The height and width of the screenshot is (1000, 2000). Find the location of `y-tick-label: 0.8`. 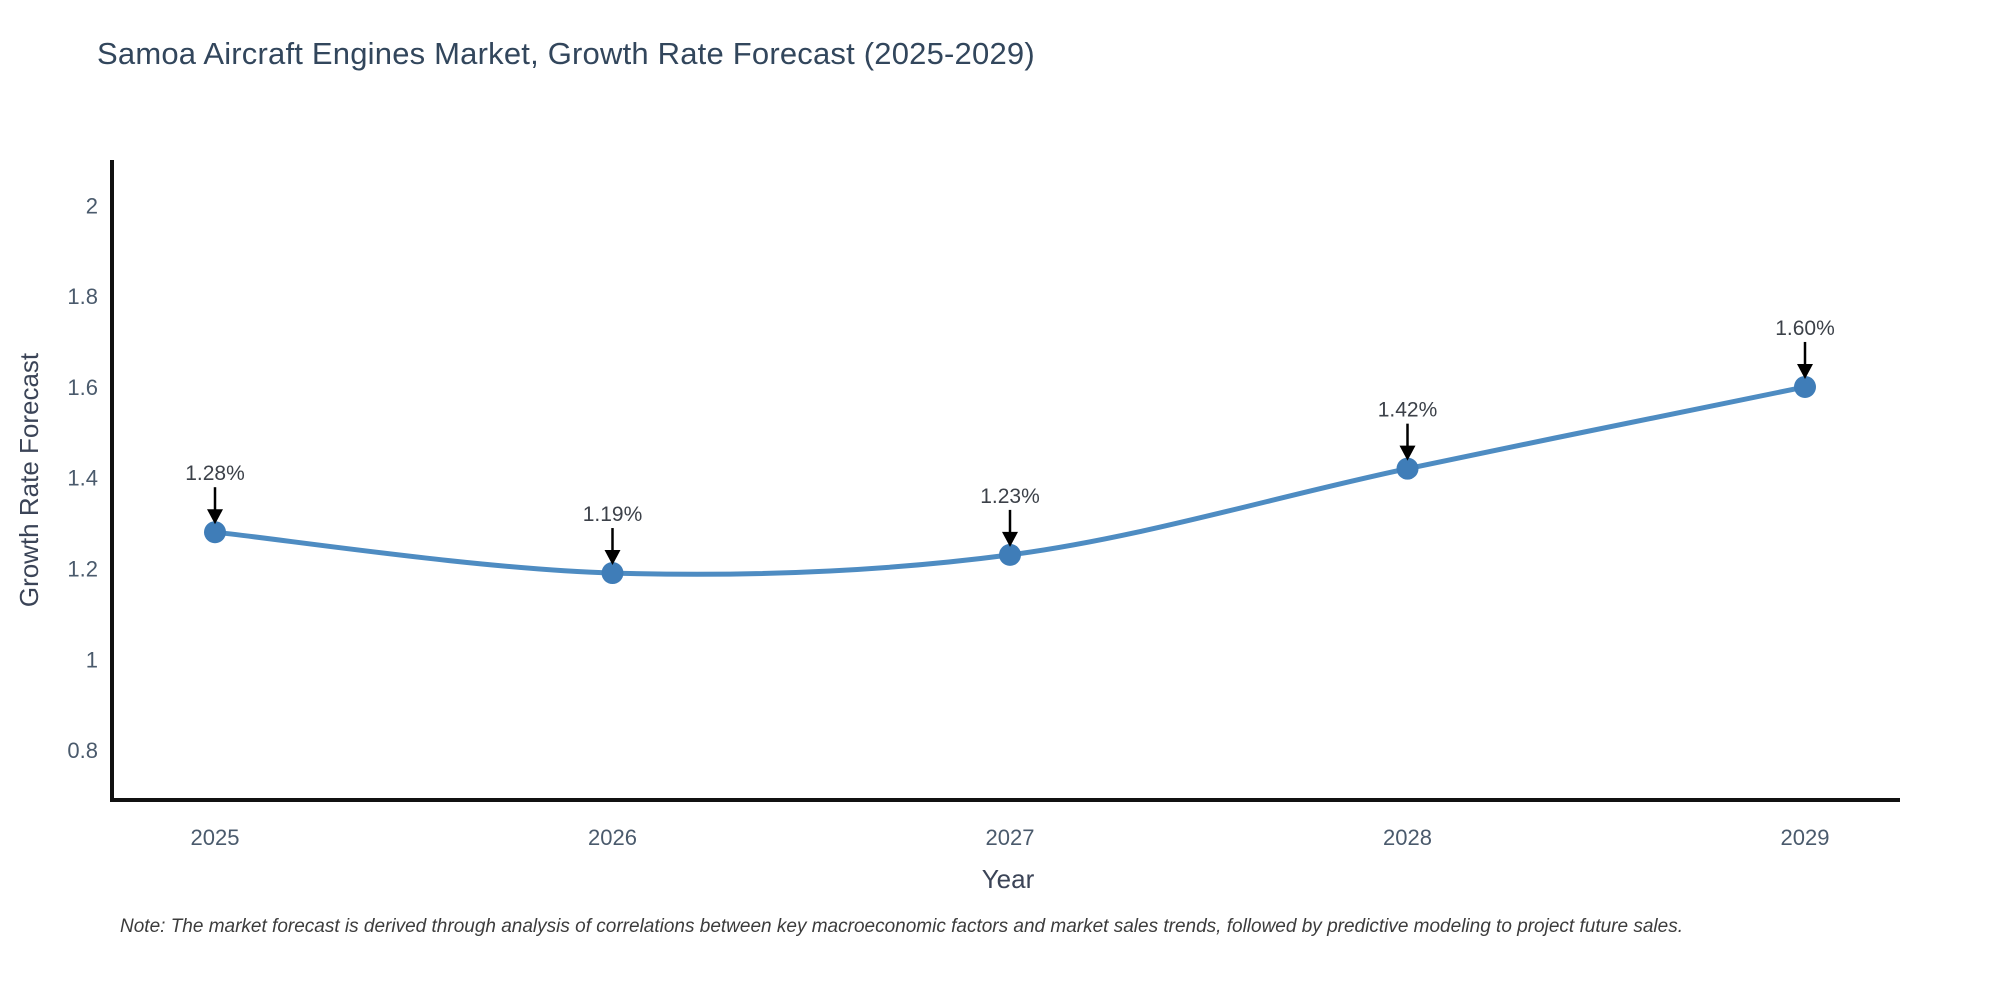

y-tick-label: 0.8 is located at coordinates (82, 750).